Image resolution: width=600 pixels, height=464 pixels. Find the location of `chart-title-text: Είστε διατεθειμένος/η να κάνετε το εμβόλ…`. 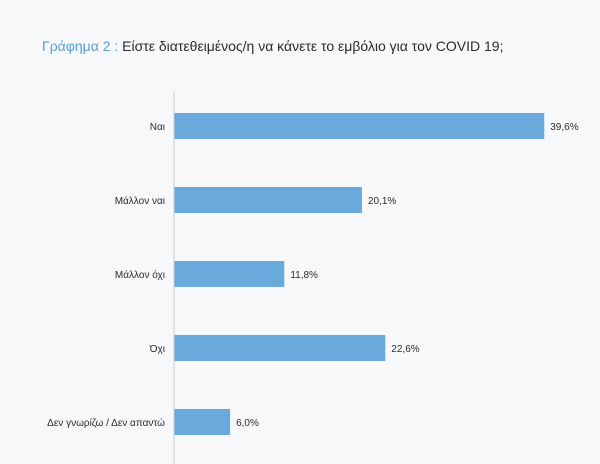

chart-title-text: Είστε διατεθειμένος/η να κάνετε το εμβόλ… is located at coordinates (313, 46).